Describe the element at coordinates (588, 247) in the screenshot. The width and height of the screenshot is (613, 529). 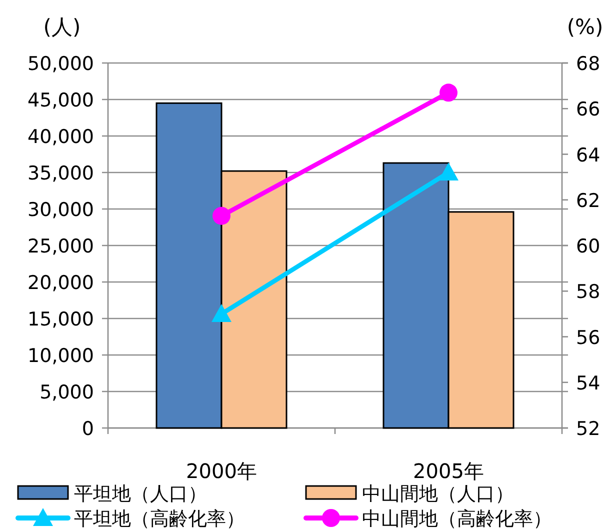
I see `y2-tick-label: 60` at that location.